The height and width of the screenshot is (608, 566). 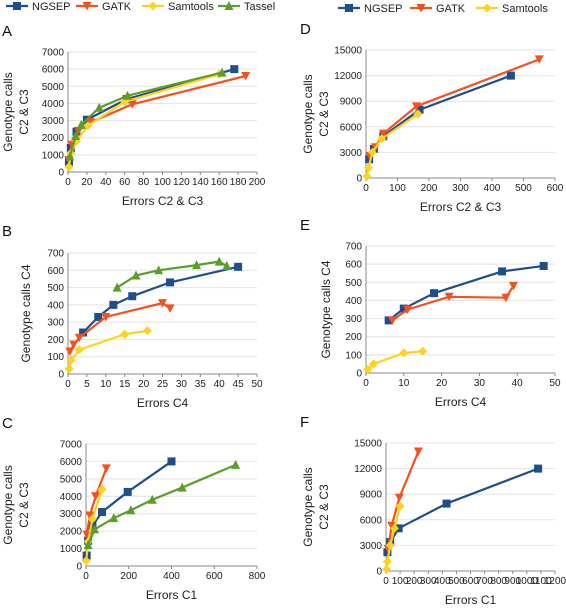 What do you see at coordinates (353, 301) in the screenshot?
I see `y-tick-label: 400` at bounding box center [353, 301].